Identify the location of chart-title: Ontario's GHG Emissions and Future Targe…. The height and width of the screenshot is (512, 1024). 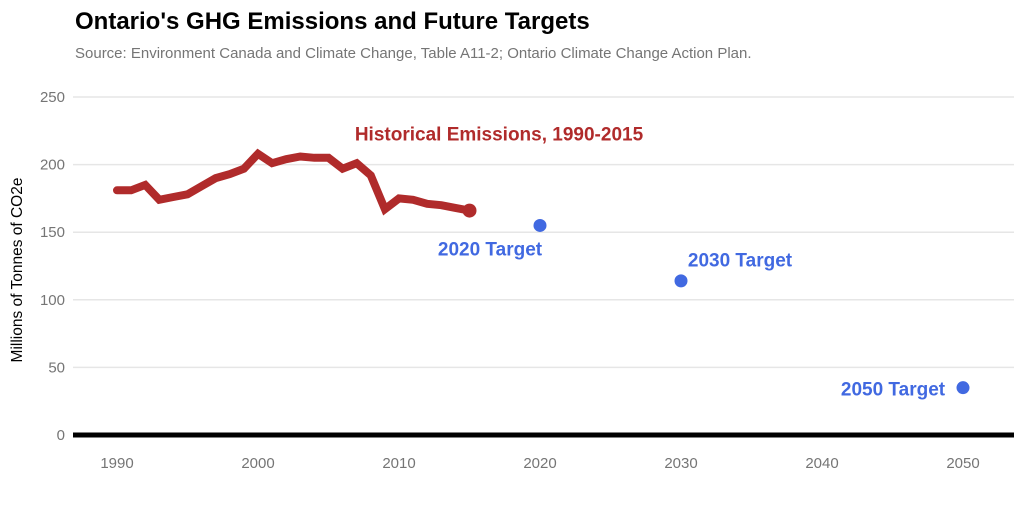
(332, 21).